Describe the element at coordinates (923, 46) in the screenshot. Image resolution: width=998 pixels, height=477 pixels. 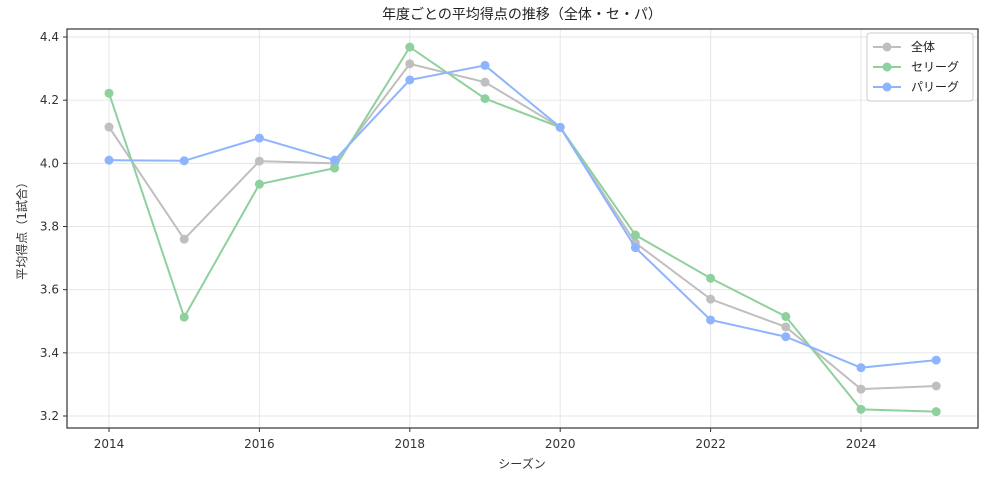
I see `legend-label: 全体` at that location.